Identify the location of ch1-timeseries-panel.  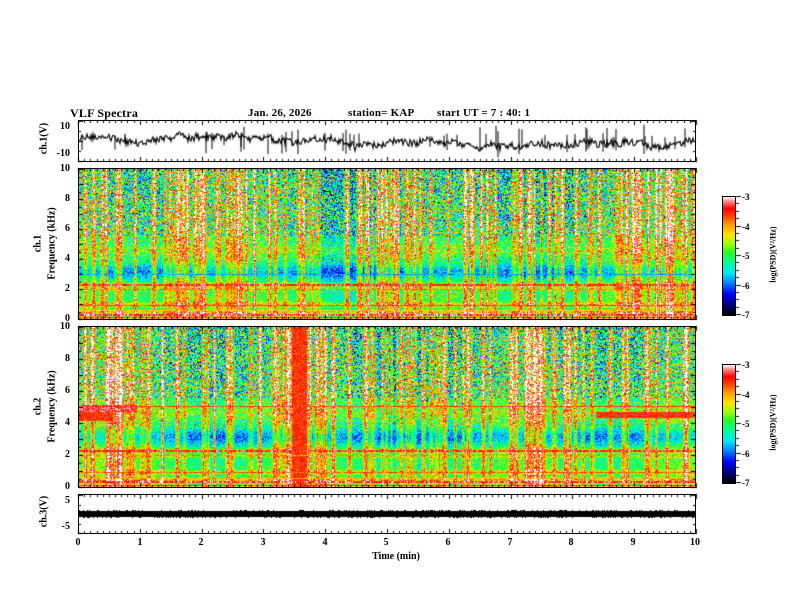
(387, 141).